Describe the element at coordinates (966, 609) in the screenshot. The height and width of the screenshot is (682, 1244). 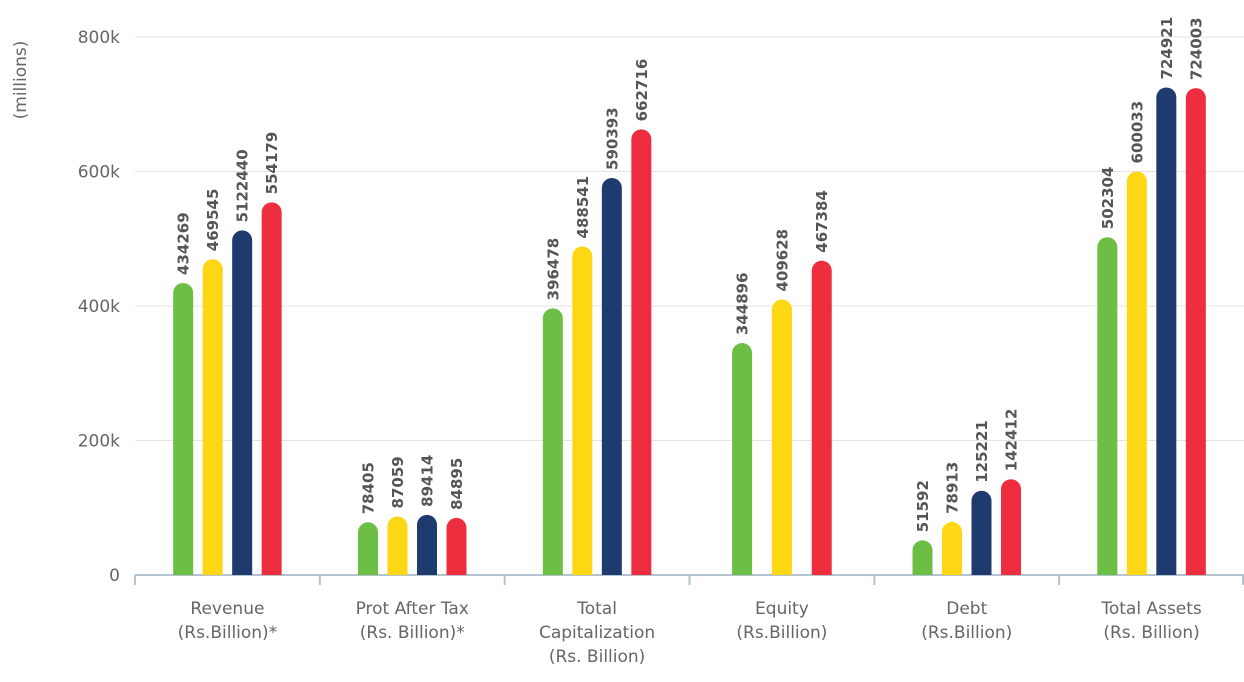
I see `x-tick-line: Debt` at that location.